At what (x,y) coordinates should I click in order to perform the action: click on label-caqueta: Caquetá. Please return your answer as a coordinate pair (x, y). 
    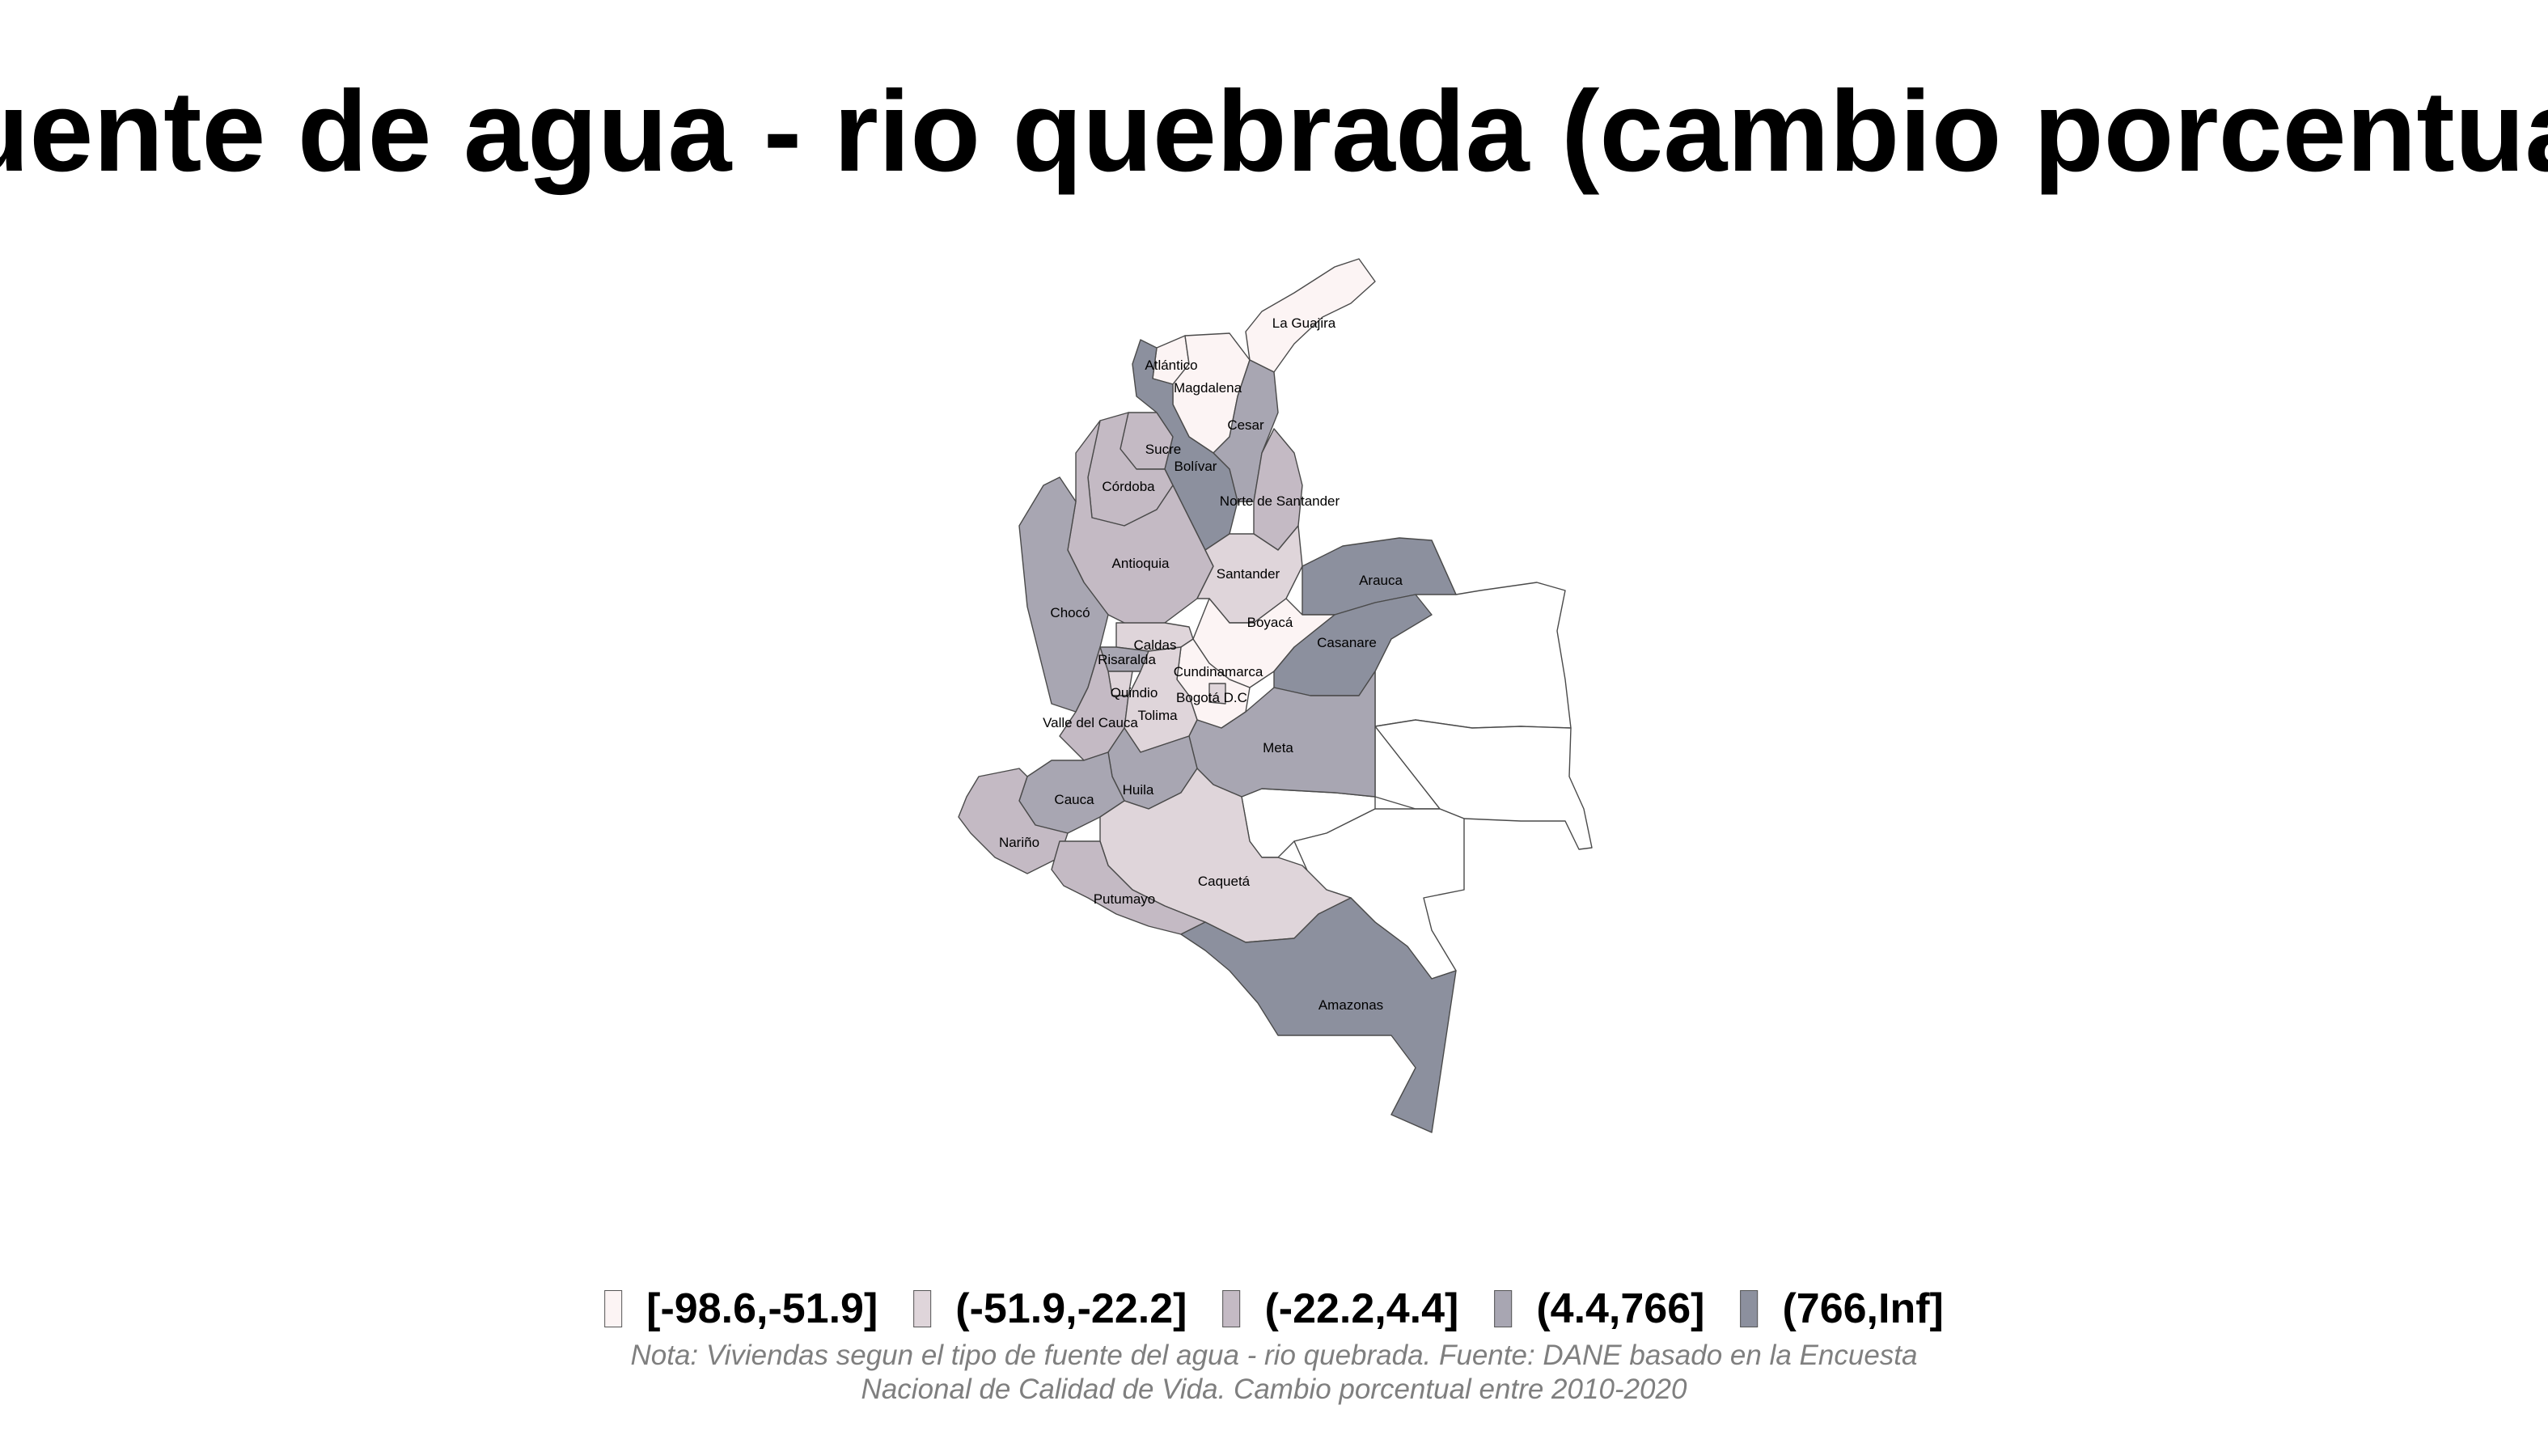
    Looking at the image, I should click on (1224, 881).